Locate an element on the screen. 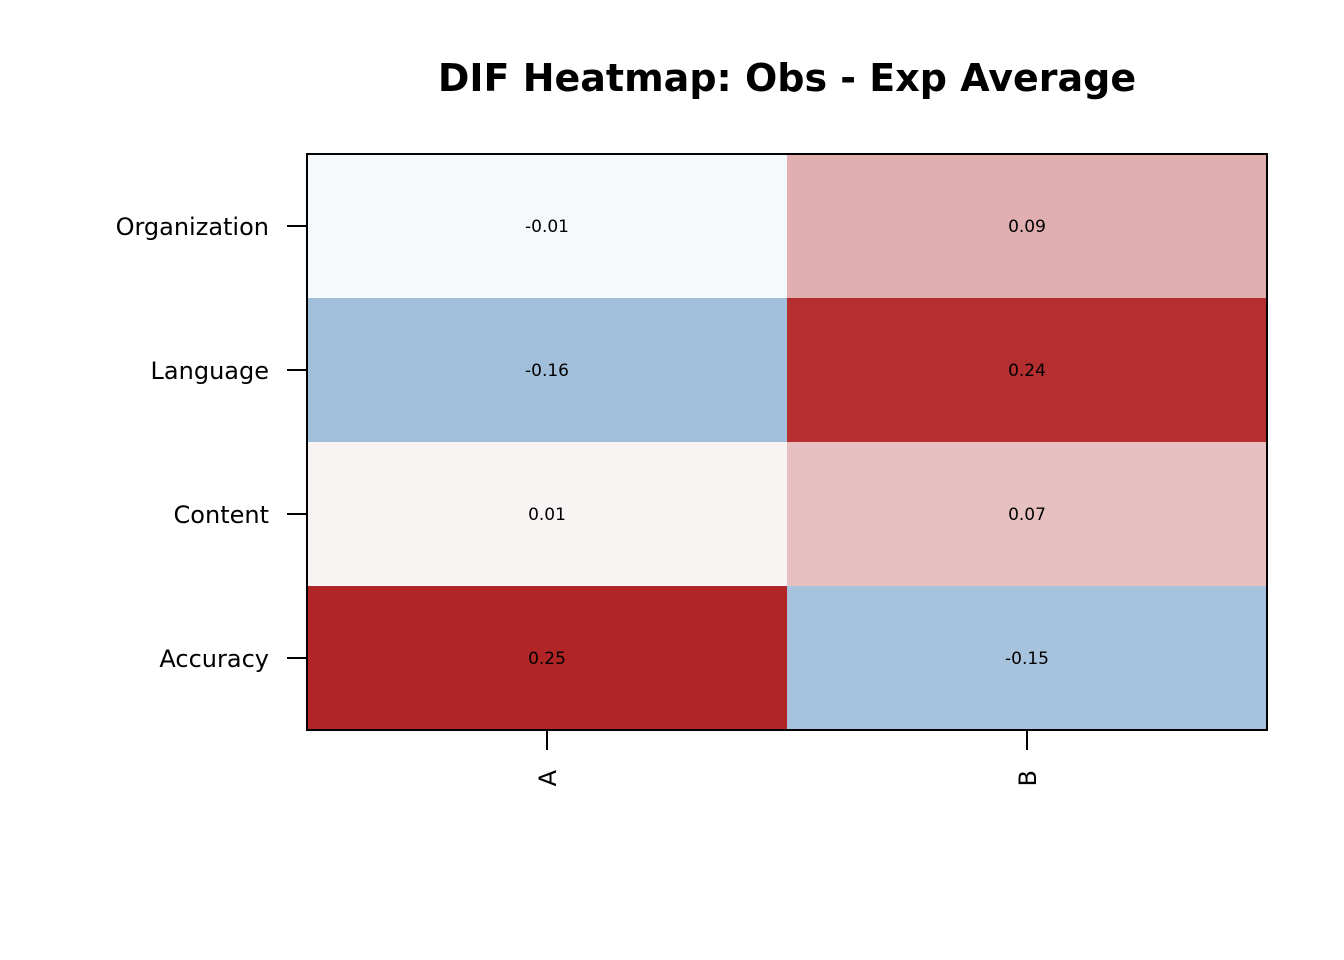  cell-value-label: 0.07 is located at coordinates (1027, 515).